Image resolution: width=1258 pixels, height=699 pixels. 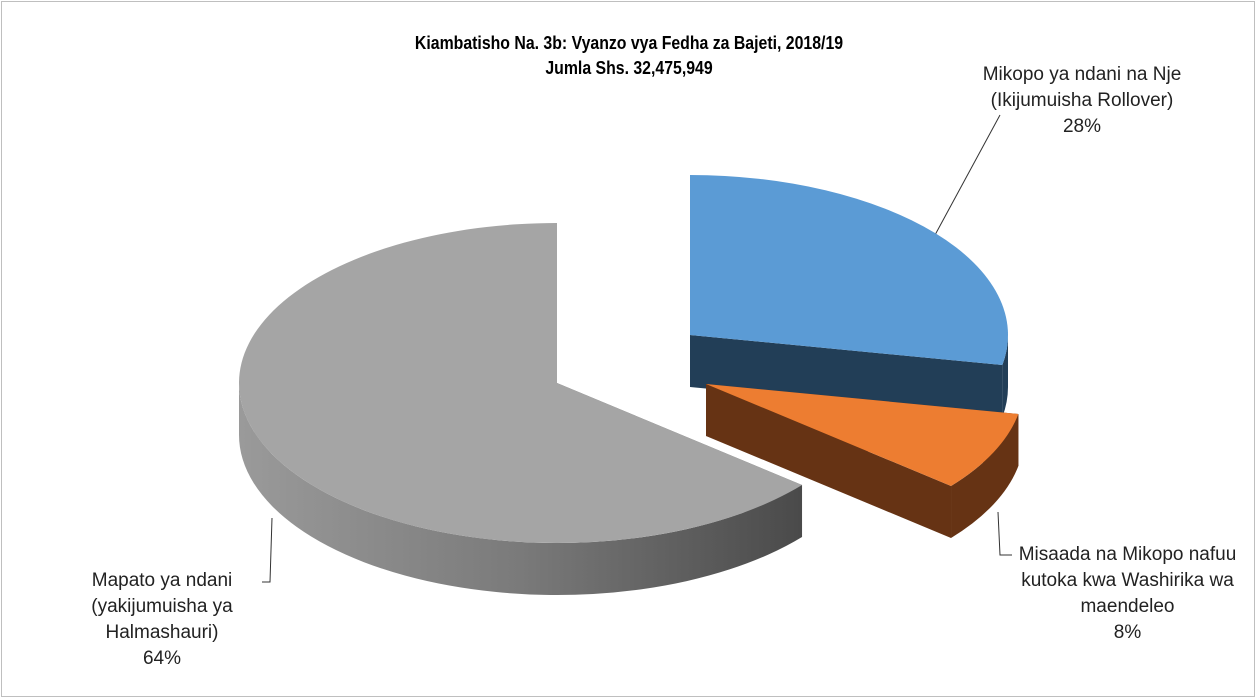 I want to click on value-label: 64%, so click(x=162, y=658).